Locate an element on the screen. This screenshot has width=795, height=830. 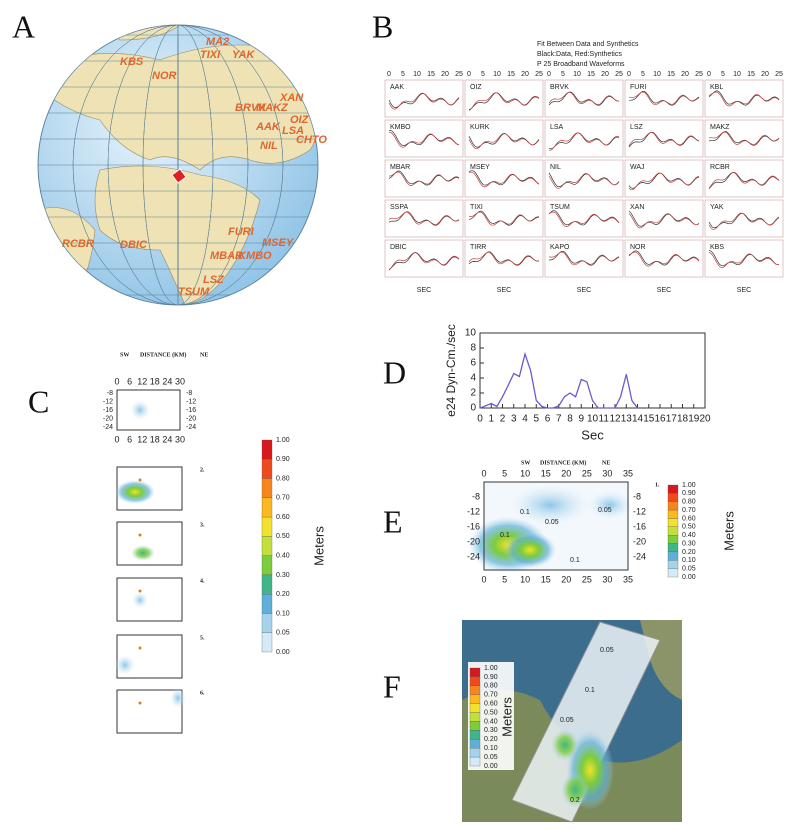
contour-label: 0.1 is located at coordinates (575, 560).